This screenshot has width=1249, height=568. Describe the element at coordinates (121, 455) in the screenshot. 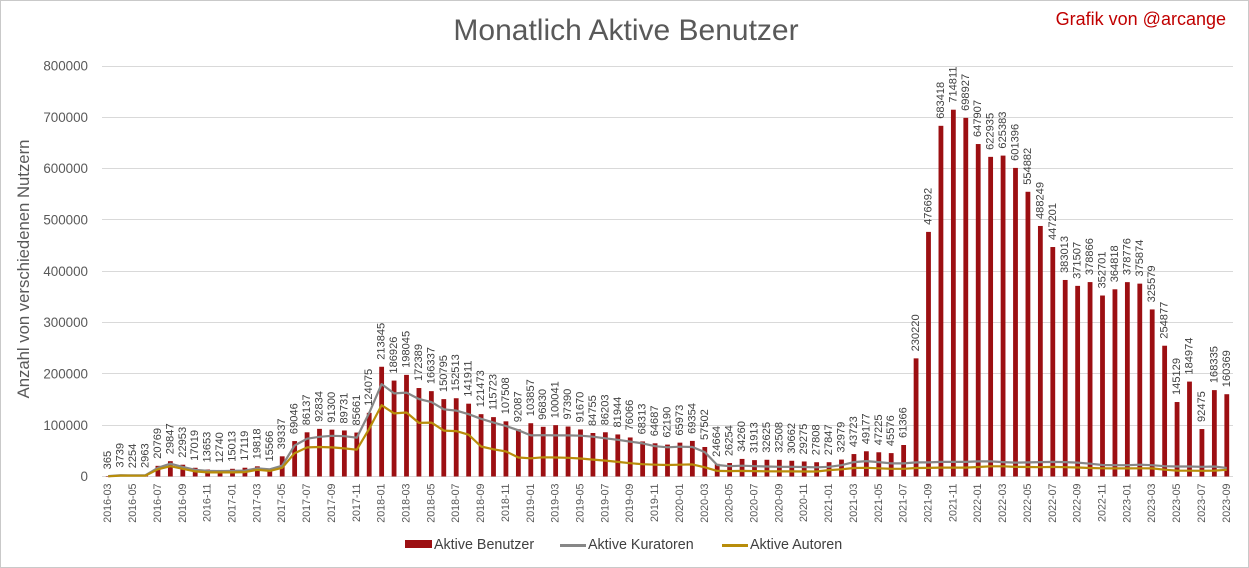

I see `svg-text: 3739` at that location.